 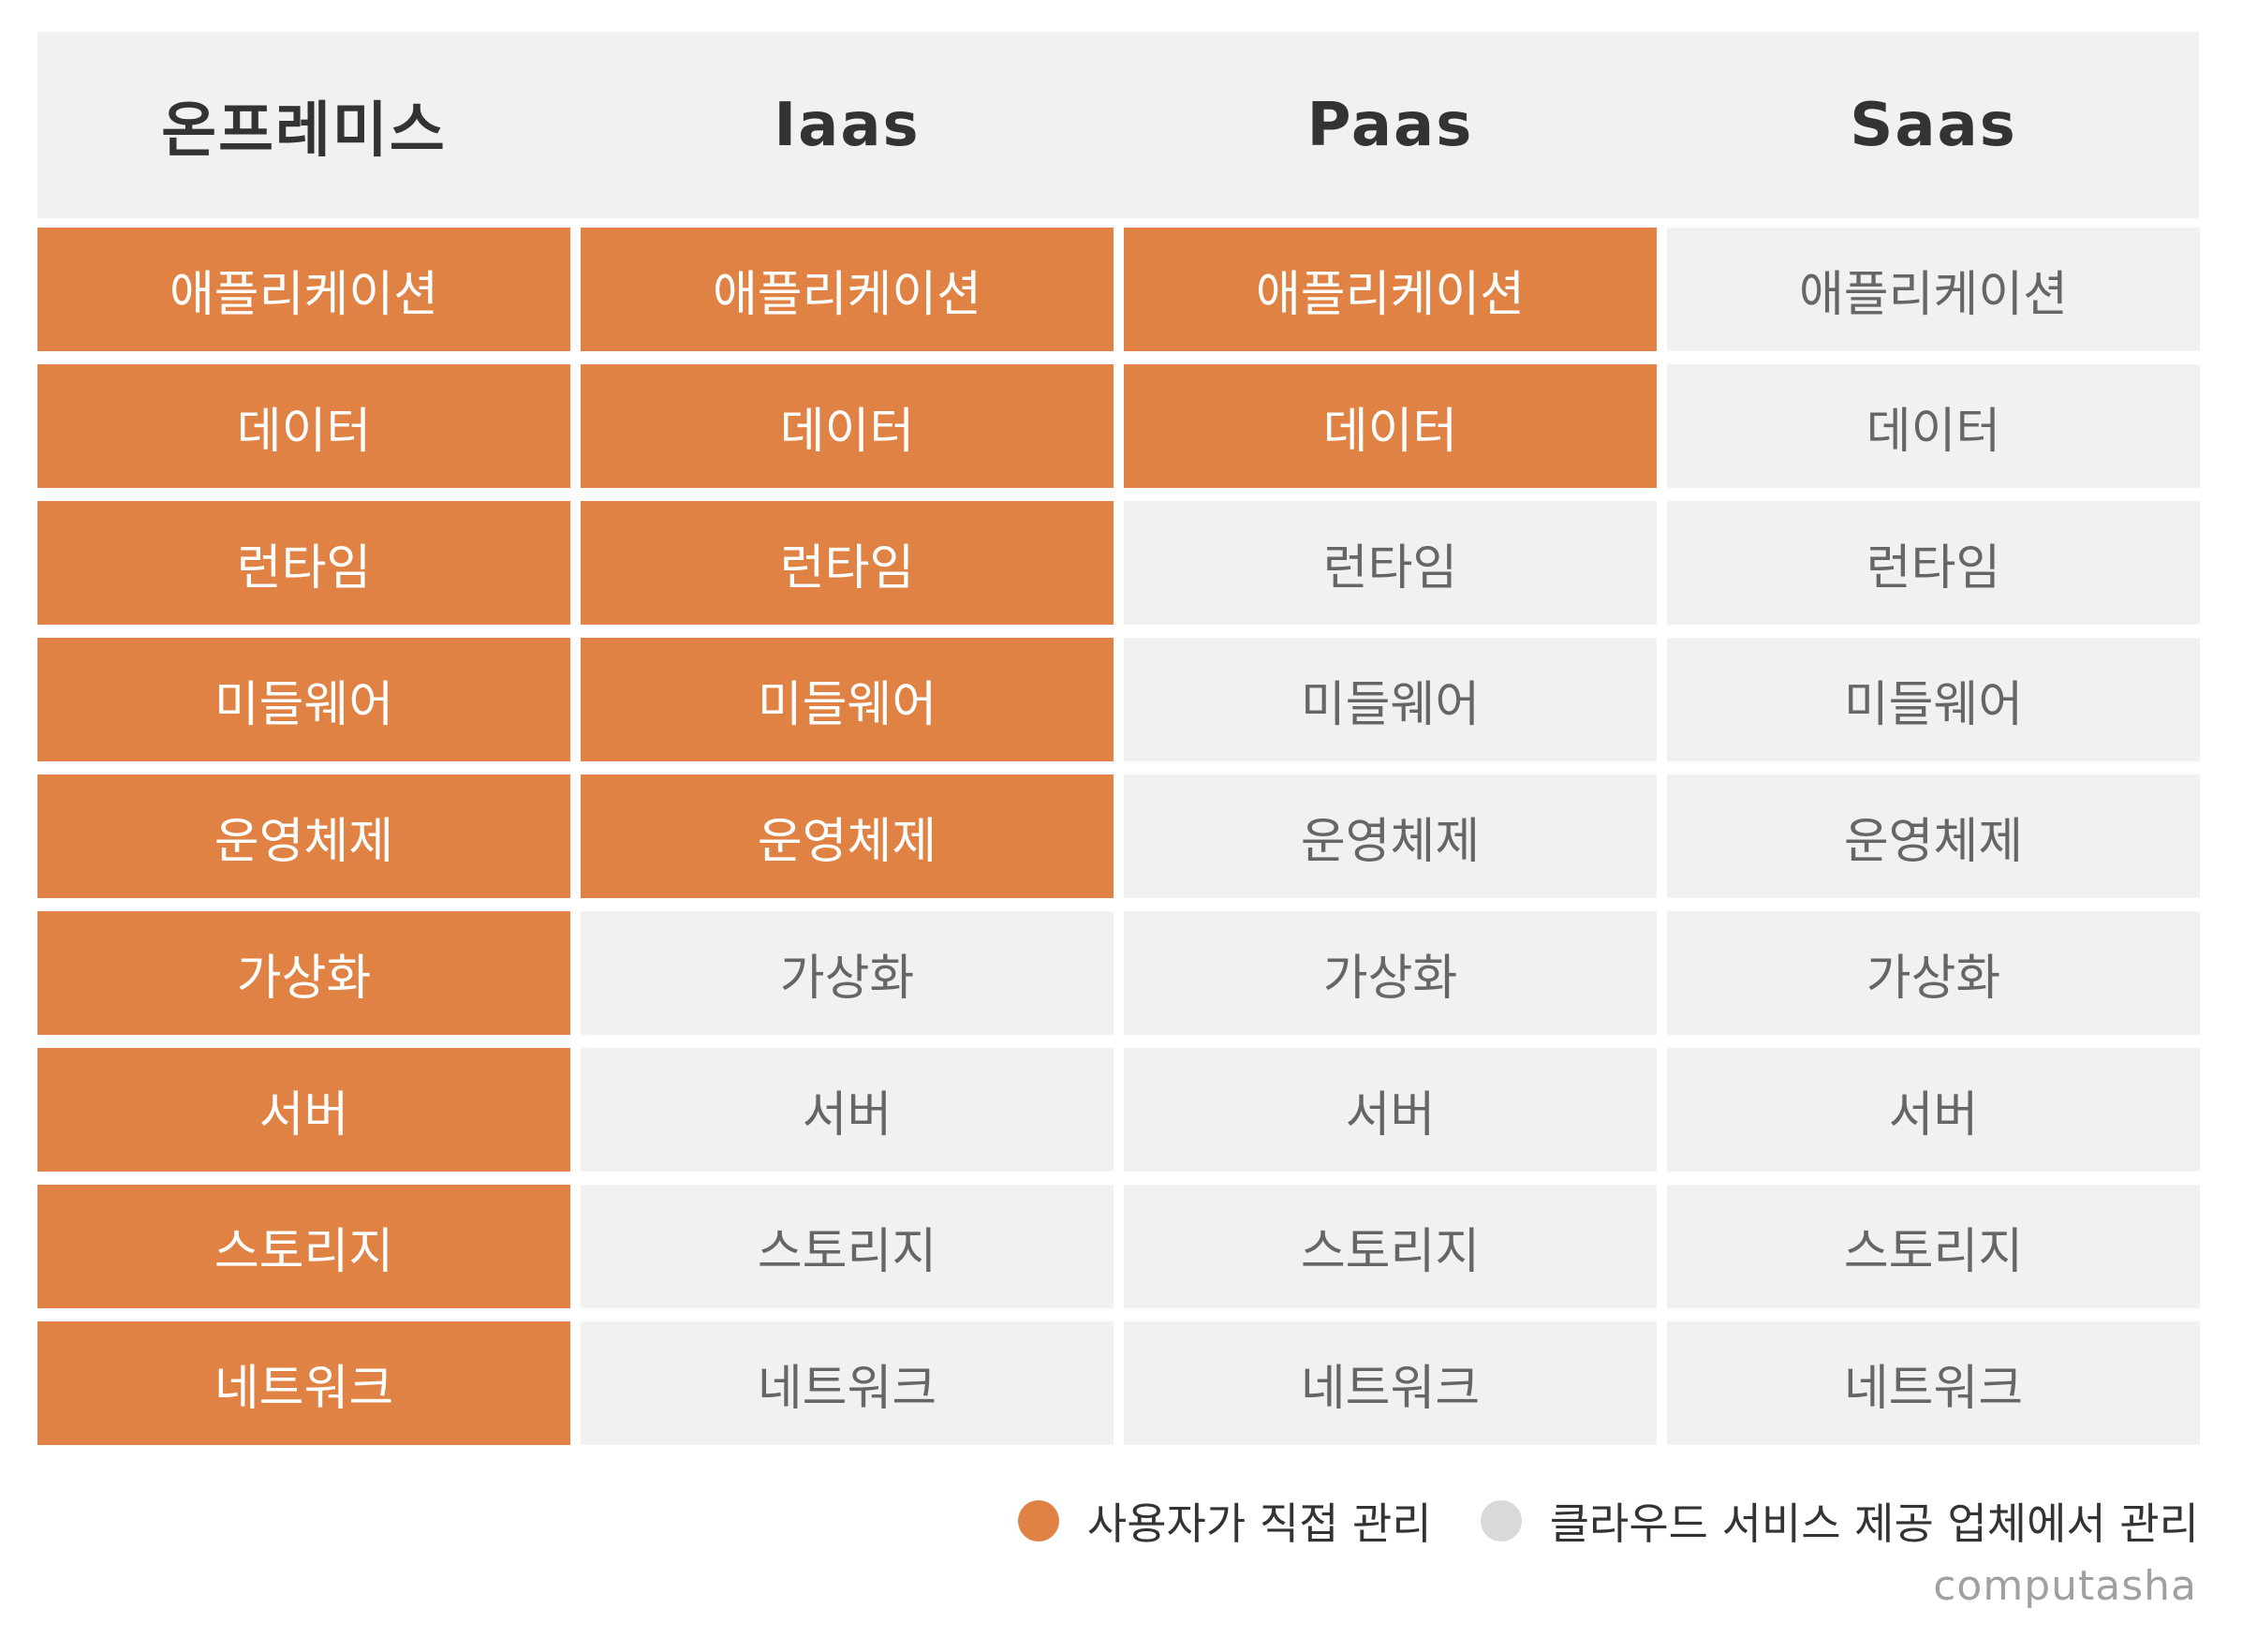 What do you see at coordinates (1933, 1383) in the screenshot?
I see `layer-cell-3-8: 네트워크` at bounding box center [1933, 1383].